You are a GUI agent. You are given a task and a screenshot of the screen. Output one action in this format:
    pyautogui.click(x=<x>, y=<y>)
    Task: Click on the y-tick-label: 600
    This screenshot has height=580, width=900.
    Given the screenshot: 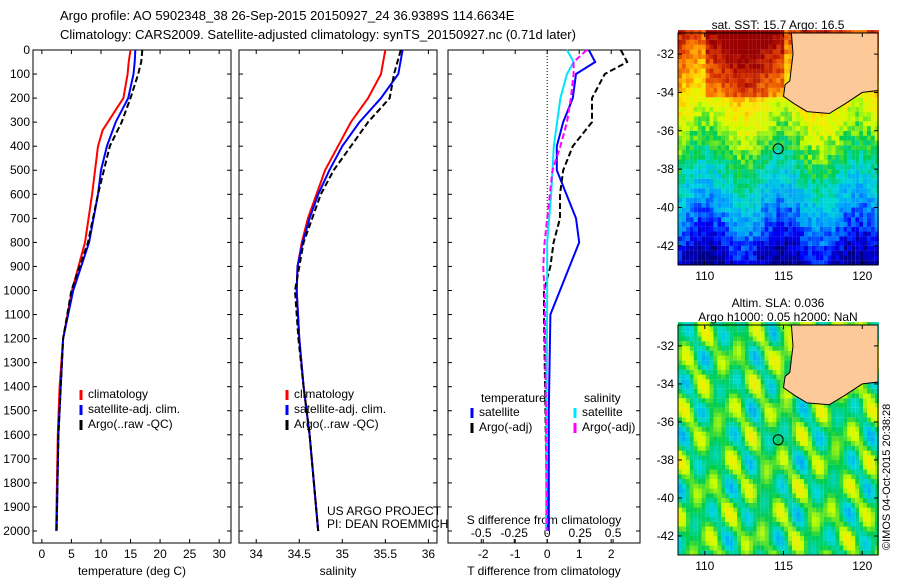 What is the action you would take?
    pyautogui.click(x=20, y=194)
    